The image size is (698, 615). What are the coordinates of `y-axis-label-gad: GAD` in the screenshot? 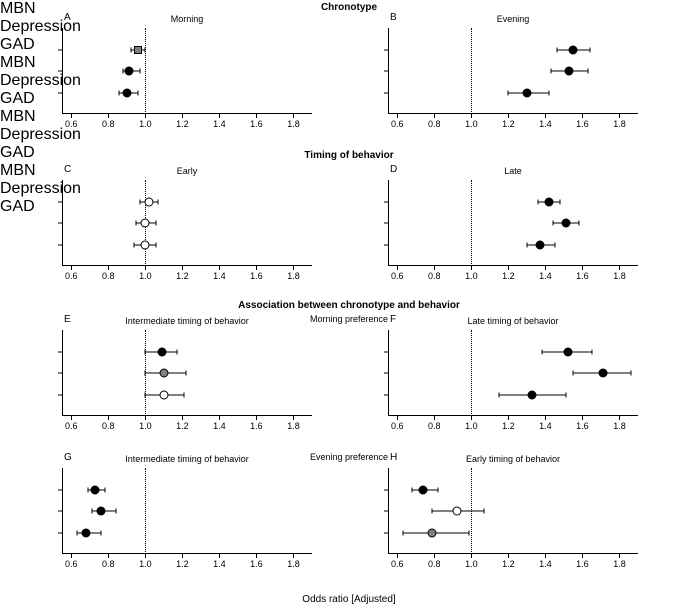 It's located at (17, 44).